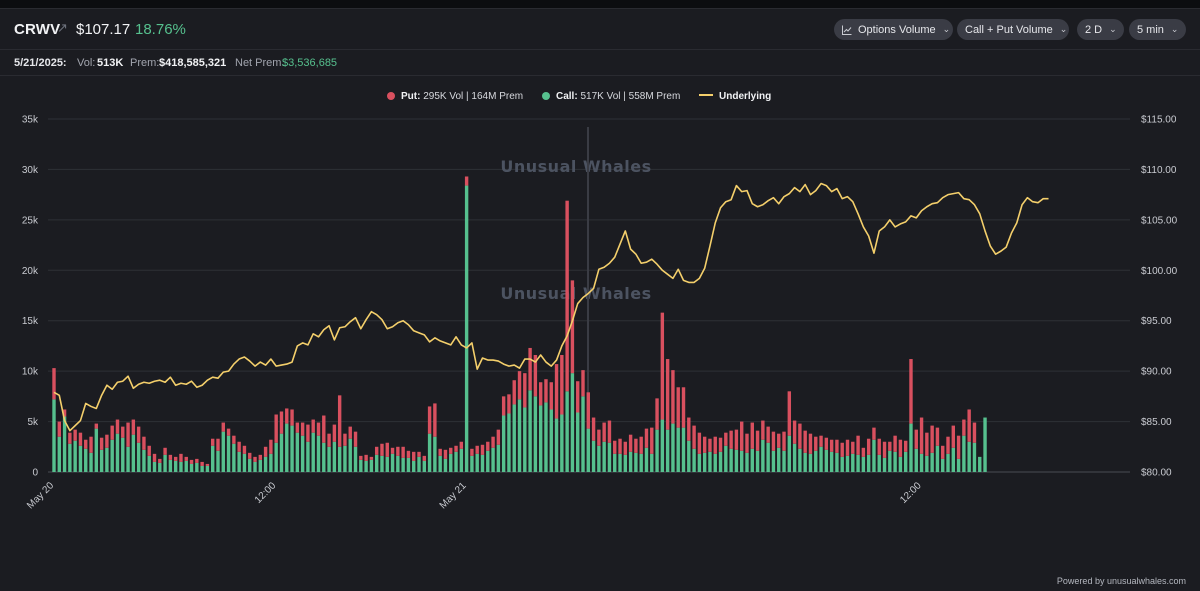 This screenshot has height=591, width=1200. I want to click on legend-call-text: 517K Vol | 558M Prem, so click(630, 96).